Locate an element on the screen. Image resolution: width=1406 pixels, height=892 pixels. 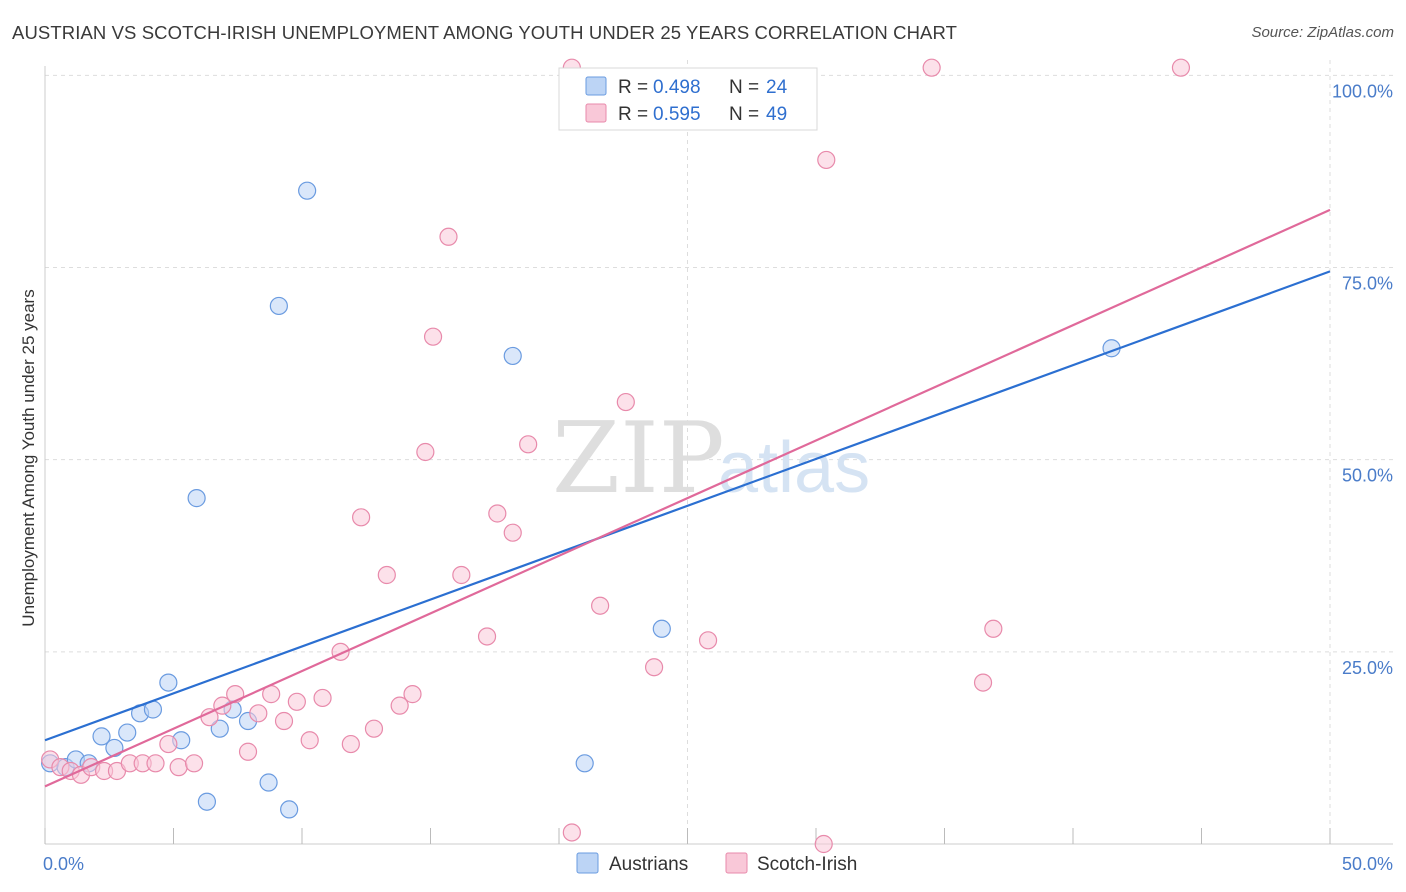
x-tick-label-max: 50.0% is located at coordinates (1367, 864).